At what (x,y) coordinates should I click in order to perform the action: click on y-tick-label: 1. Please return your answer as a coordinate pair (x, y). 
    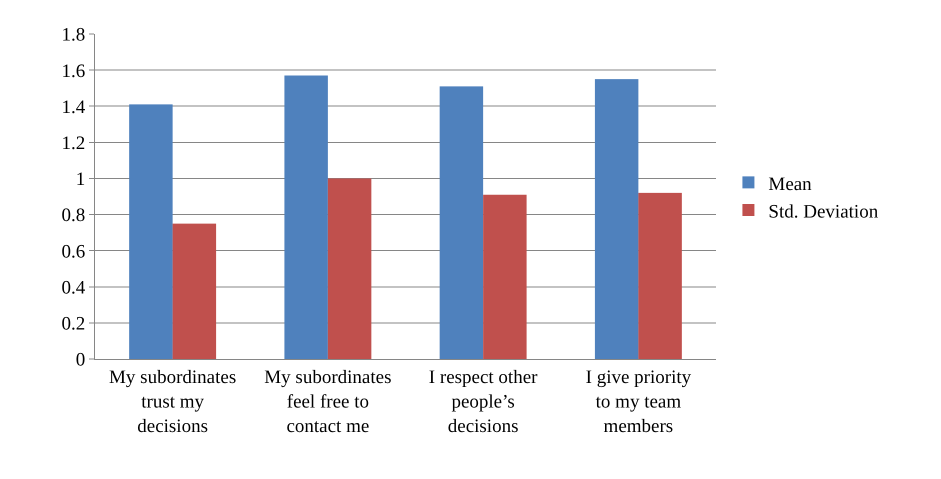
    Looking at the image, I should click on (81, 179).